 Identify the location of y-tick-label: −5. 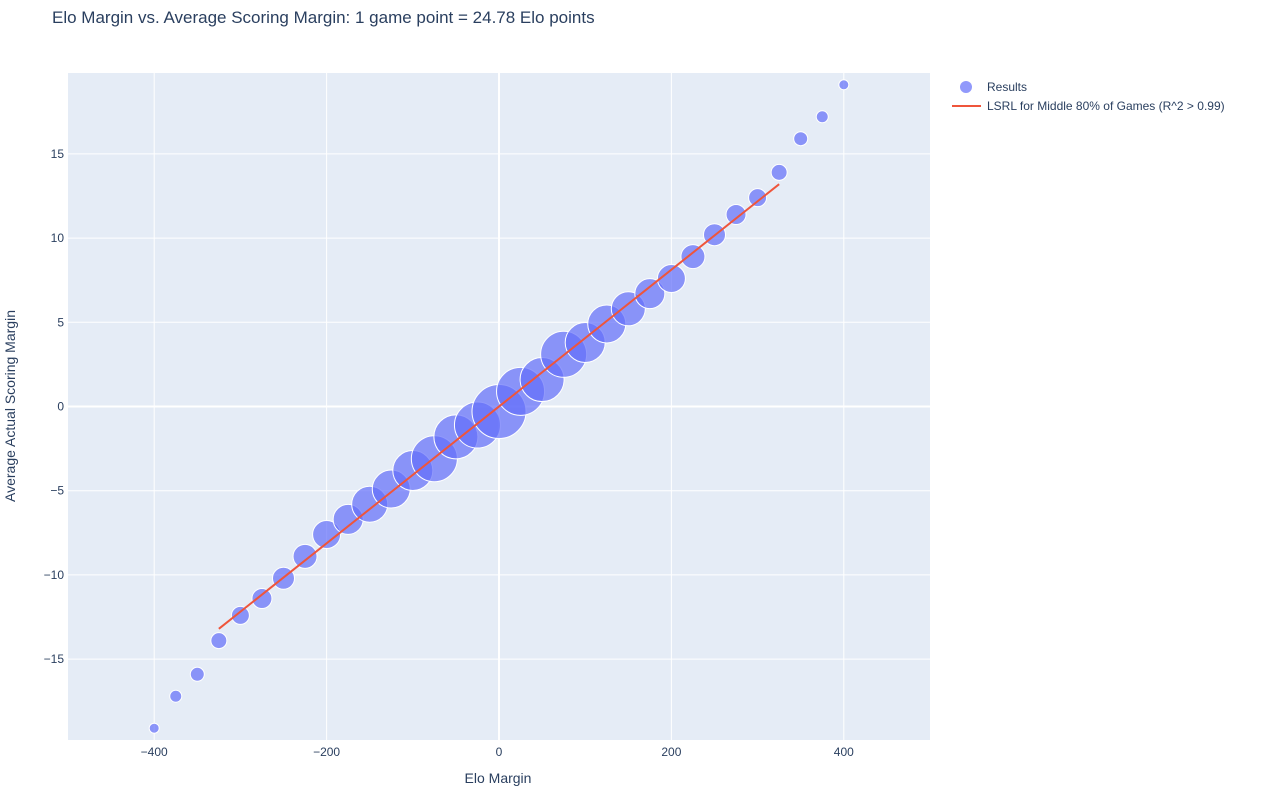
(57, 491).